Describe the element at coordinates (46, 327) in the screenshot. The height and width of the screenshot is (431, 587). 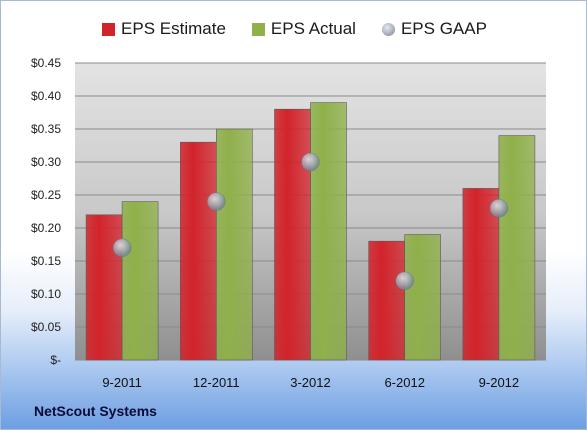
I see `y-tick-label: $0.05` at that location.